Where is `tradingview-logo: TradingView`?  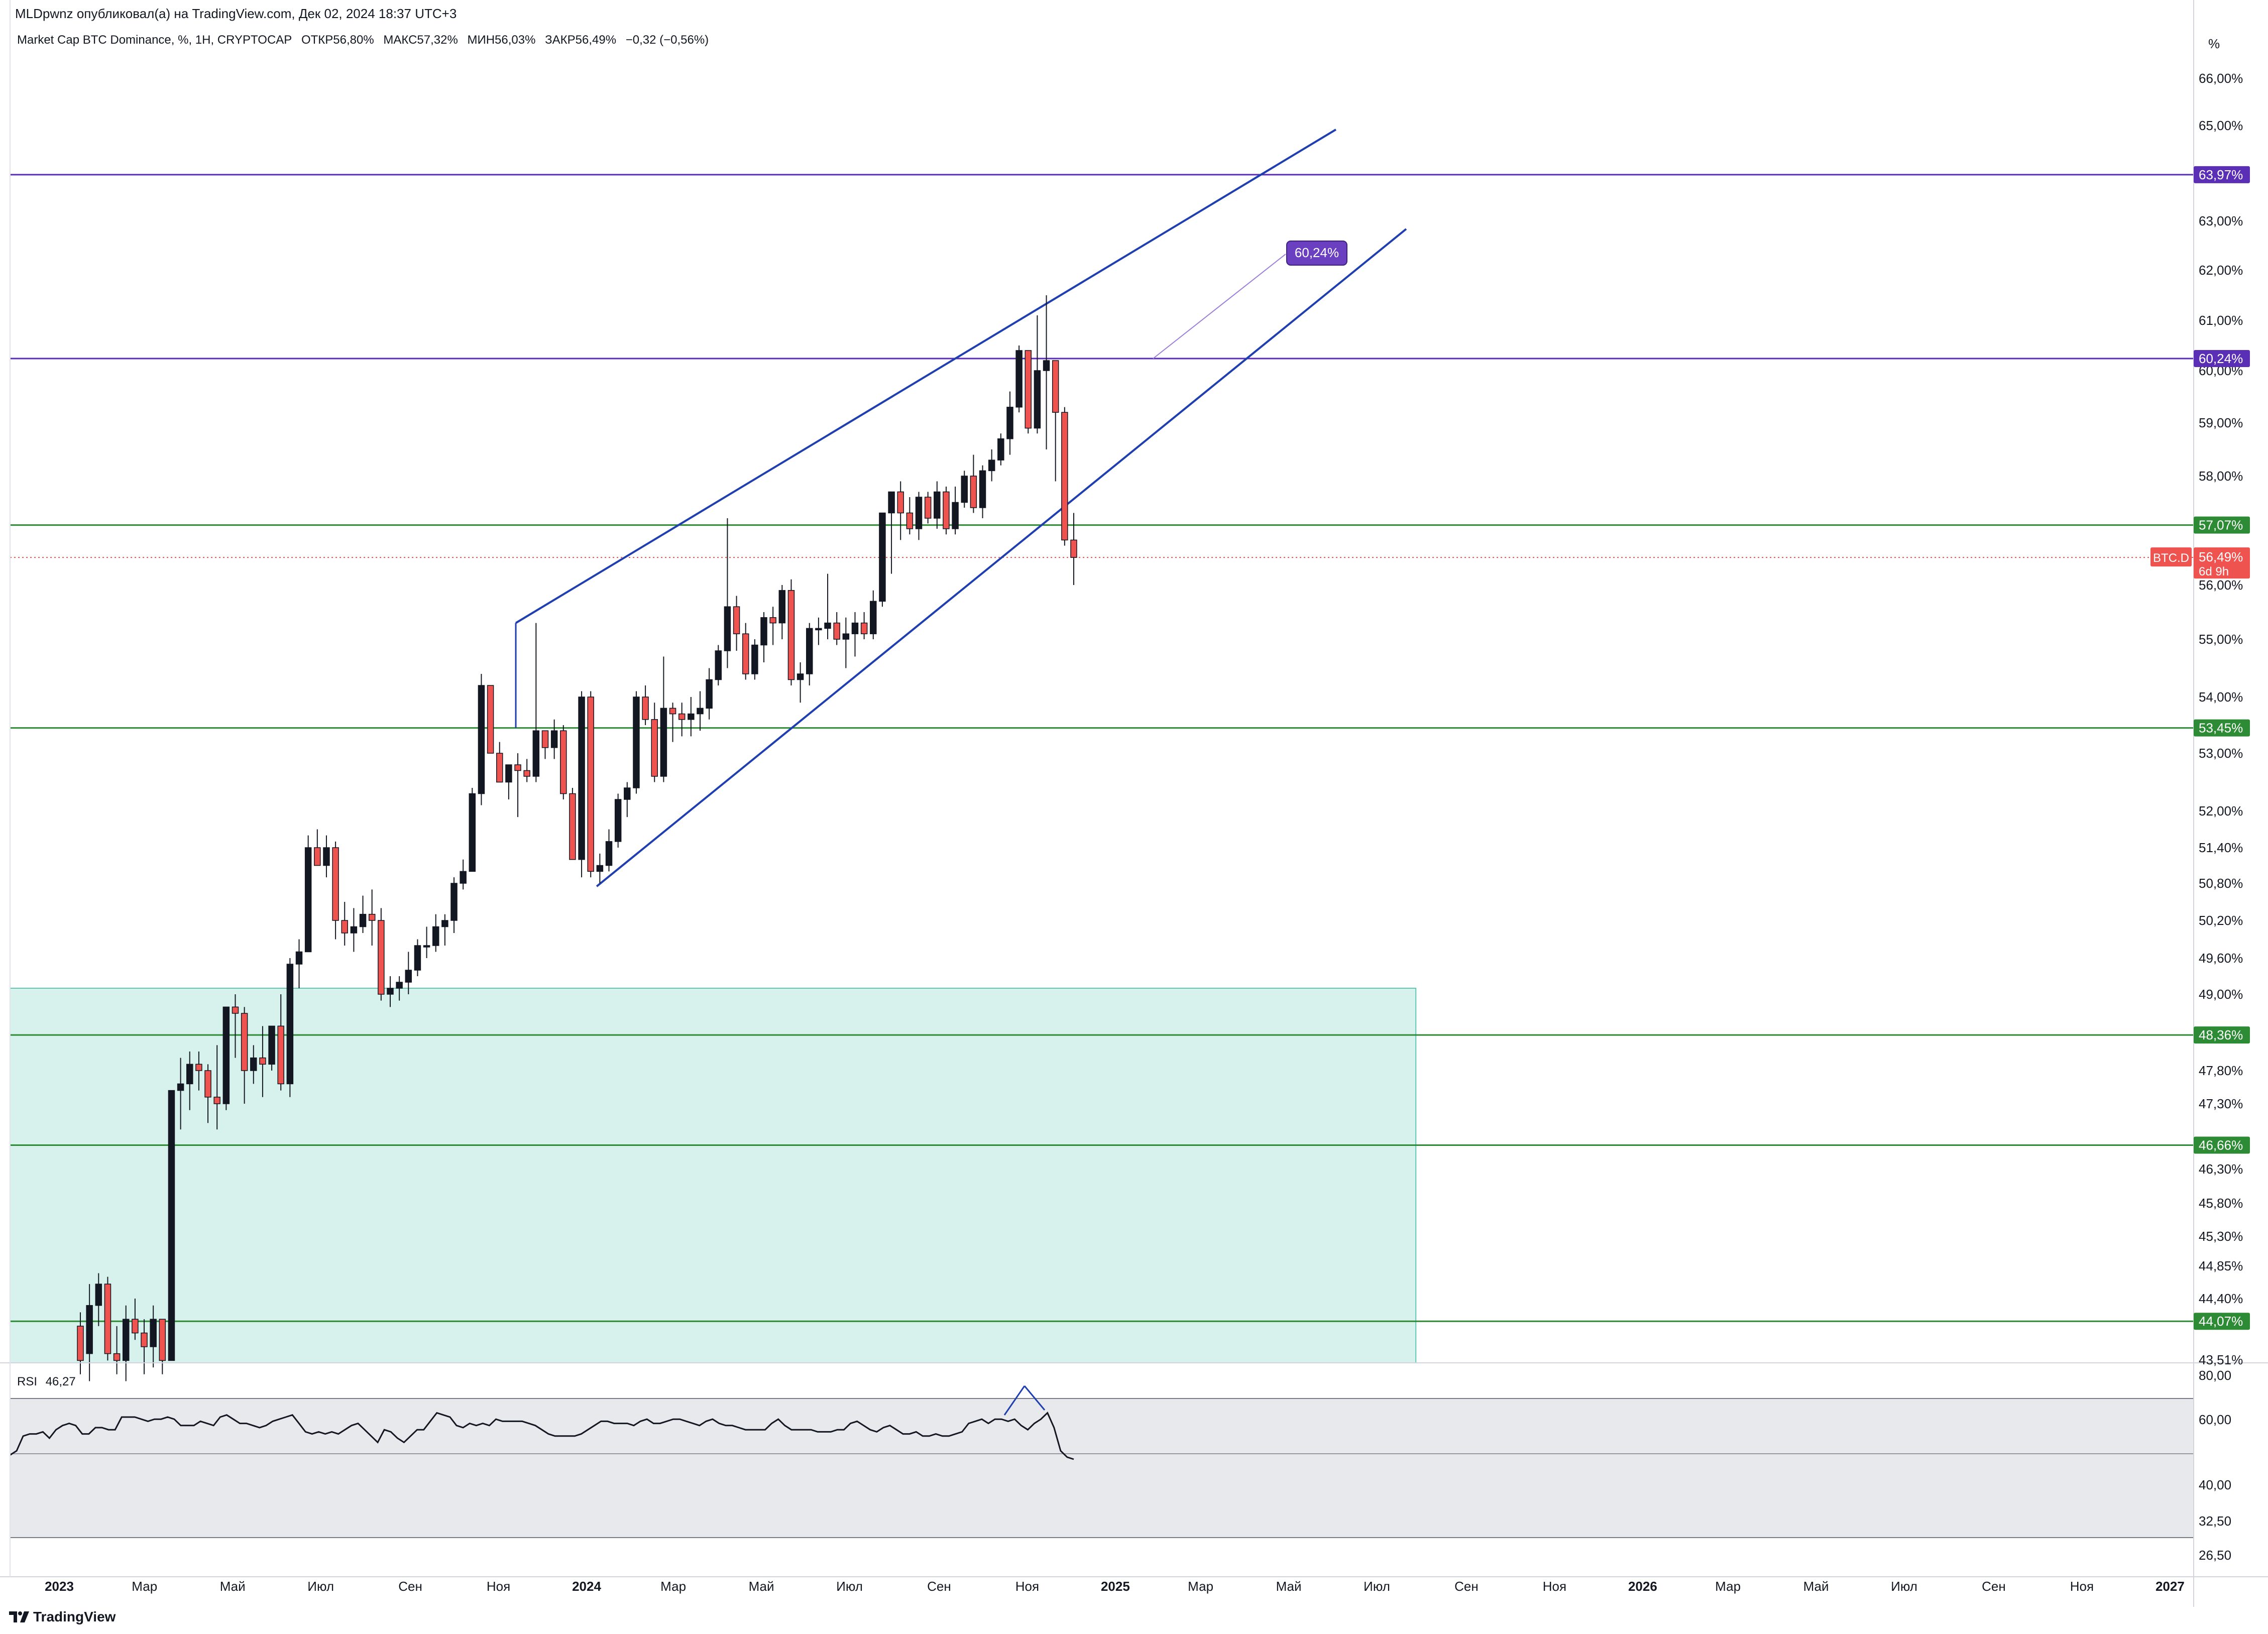
tradingview-logo: TradingView is located at coordinates (63, 1617).